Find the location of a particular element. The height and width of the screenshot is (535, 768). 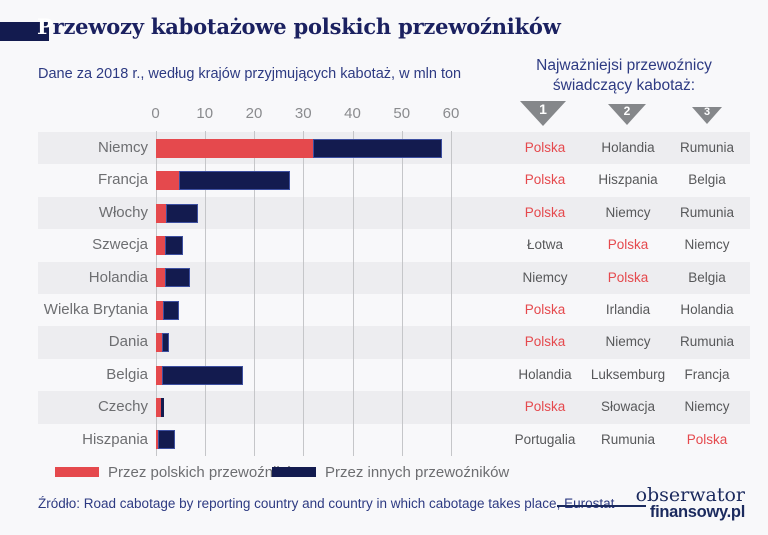

category-label: Szwecja is located at coordinates (120, 245).